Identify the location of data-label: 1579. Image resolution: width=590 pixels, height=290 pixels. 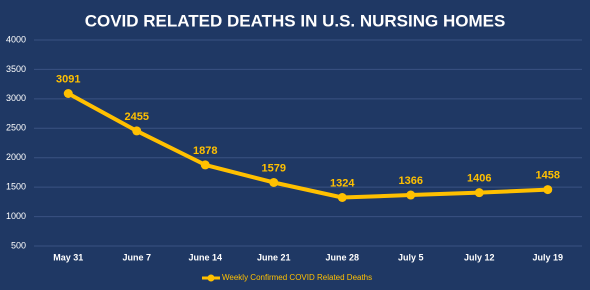
(274, 168).